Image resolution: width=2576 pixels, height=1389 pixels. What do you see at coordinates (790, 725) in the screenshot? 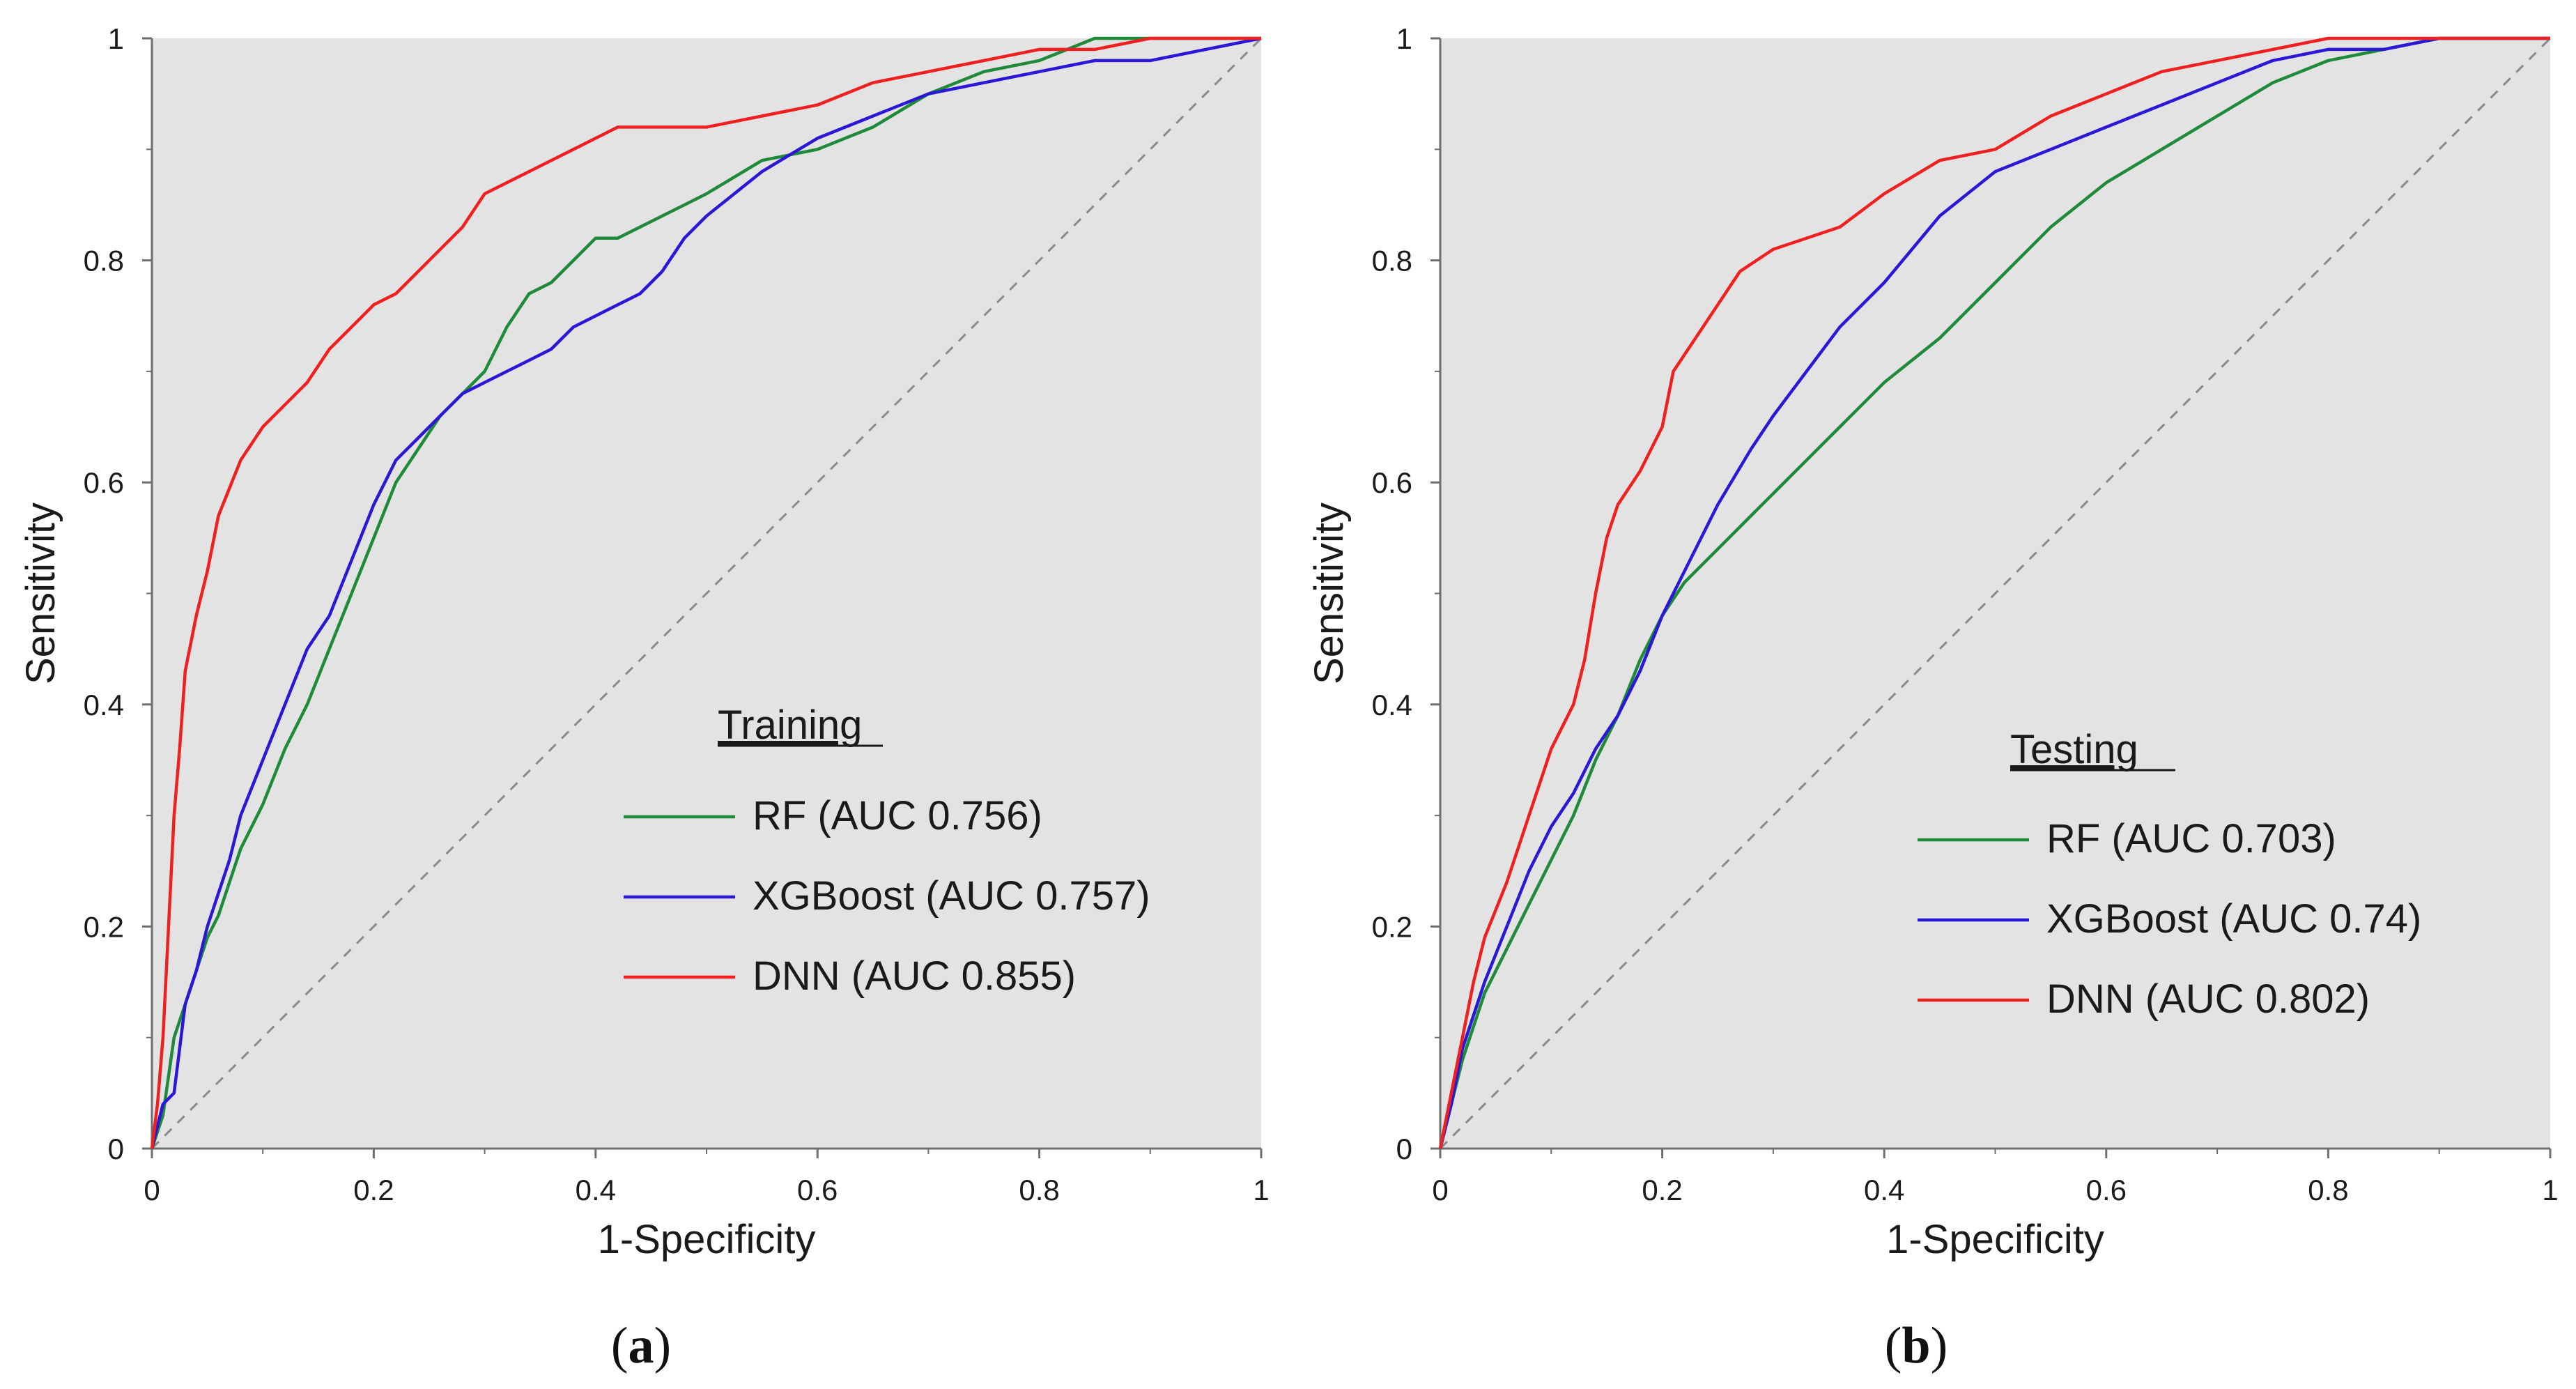
I see `legend-title: Training` at bounding box center [790, 725].